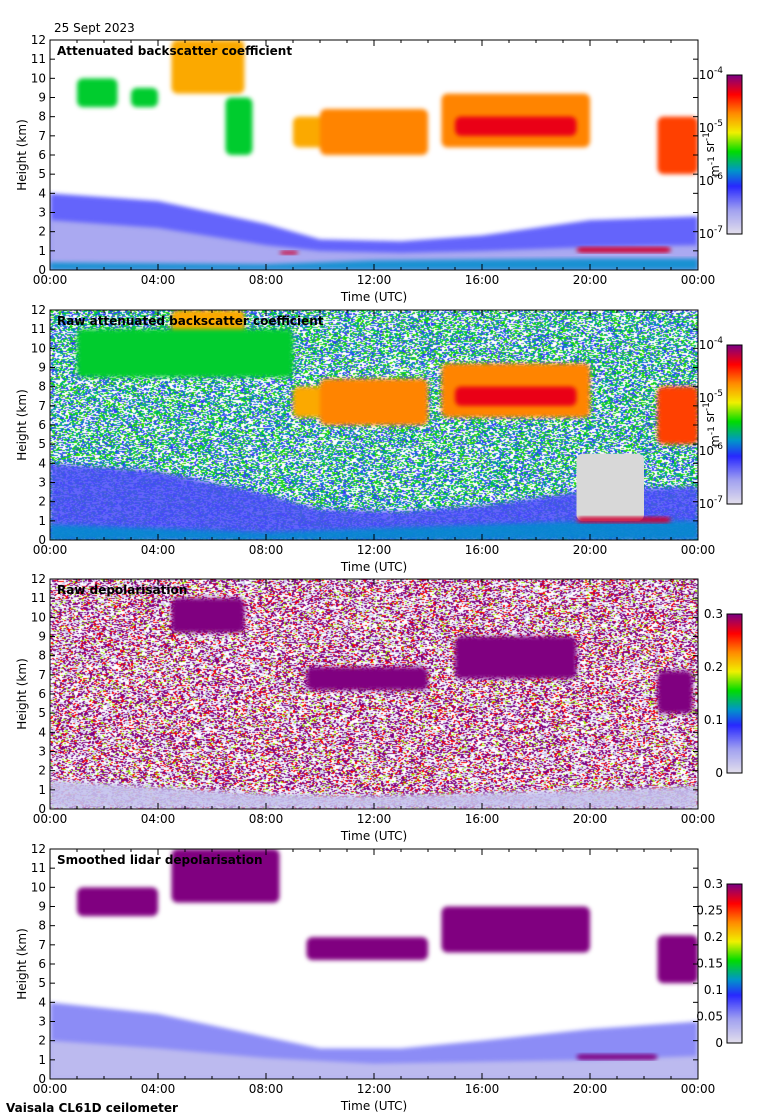 This screenshot has height=1120, width=780. I want to click on x-axis-label: Time (UTC), so click(373, 836).